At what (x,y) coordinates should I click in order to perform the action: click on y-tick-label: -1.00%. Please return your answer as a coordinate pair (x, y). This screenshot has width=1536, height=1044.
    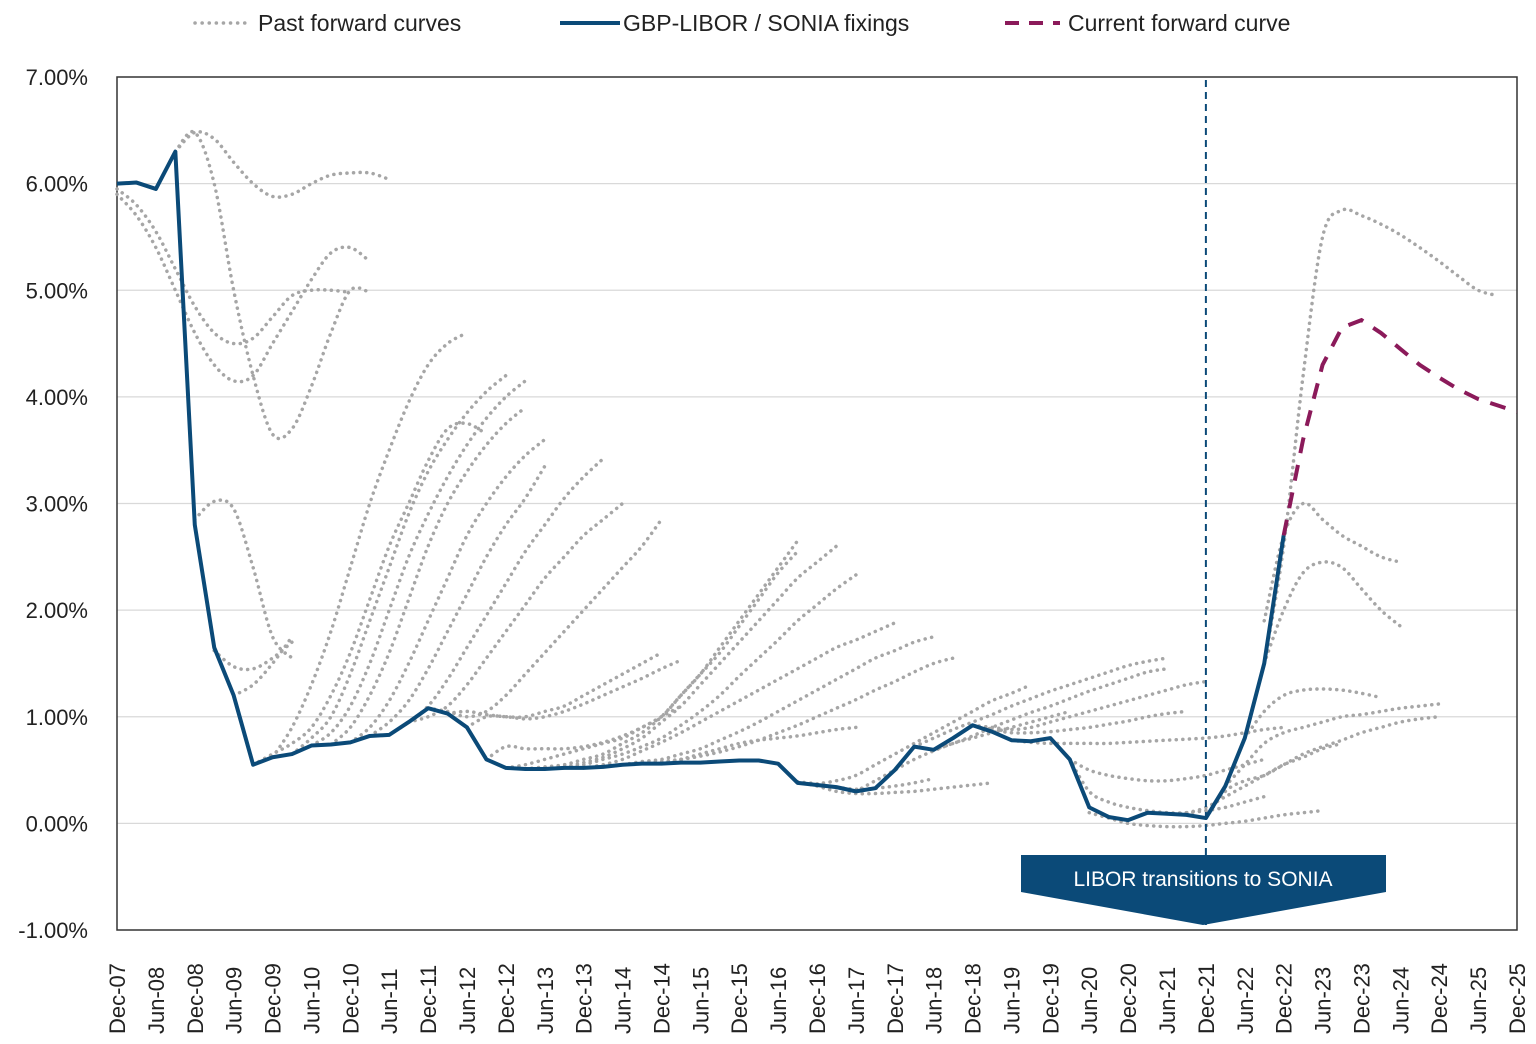
    Looking at the image, I should click on (53, 930).